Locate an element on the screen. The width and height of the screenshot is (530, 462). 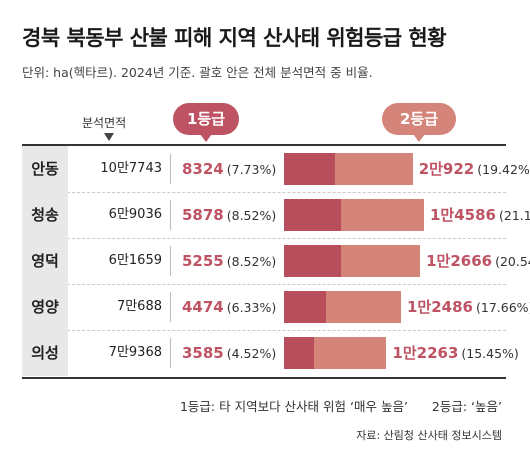
region-label: 영덕 is located at coordinates (45, 261).